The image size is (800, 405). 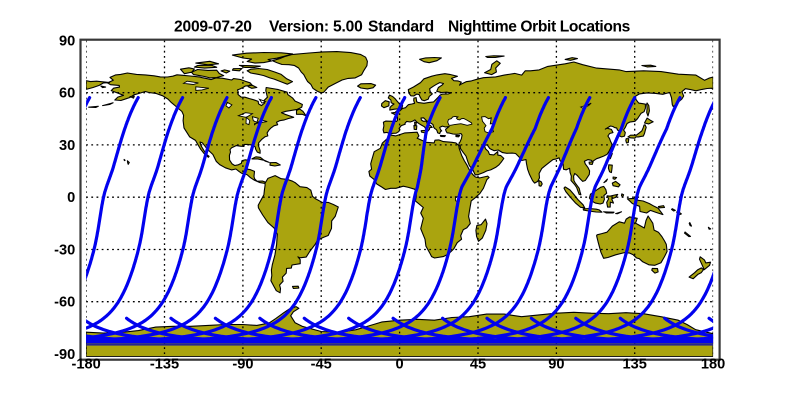 What do you see at coordinates (67, 94) in the screenshot?
I see `svg-text: 60` at bounding box center [67, 94].